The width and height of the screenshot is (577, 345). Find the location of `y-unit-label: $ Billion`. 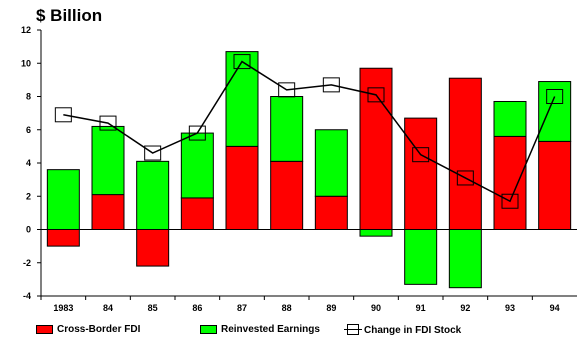

y-unit-label: $ Billion is located at coordinates (69, 15).